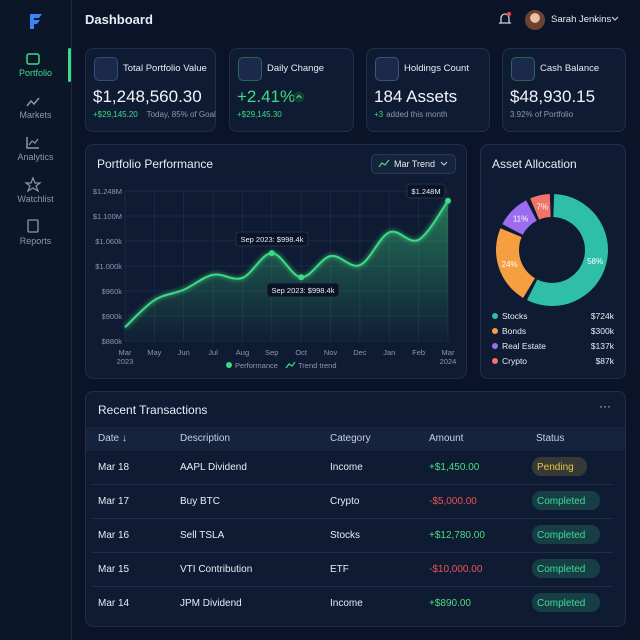  Describe the element at coordinates (345, 501) in the screenshot. I see `cell-category: Crypto` at that location.